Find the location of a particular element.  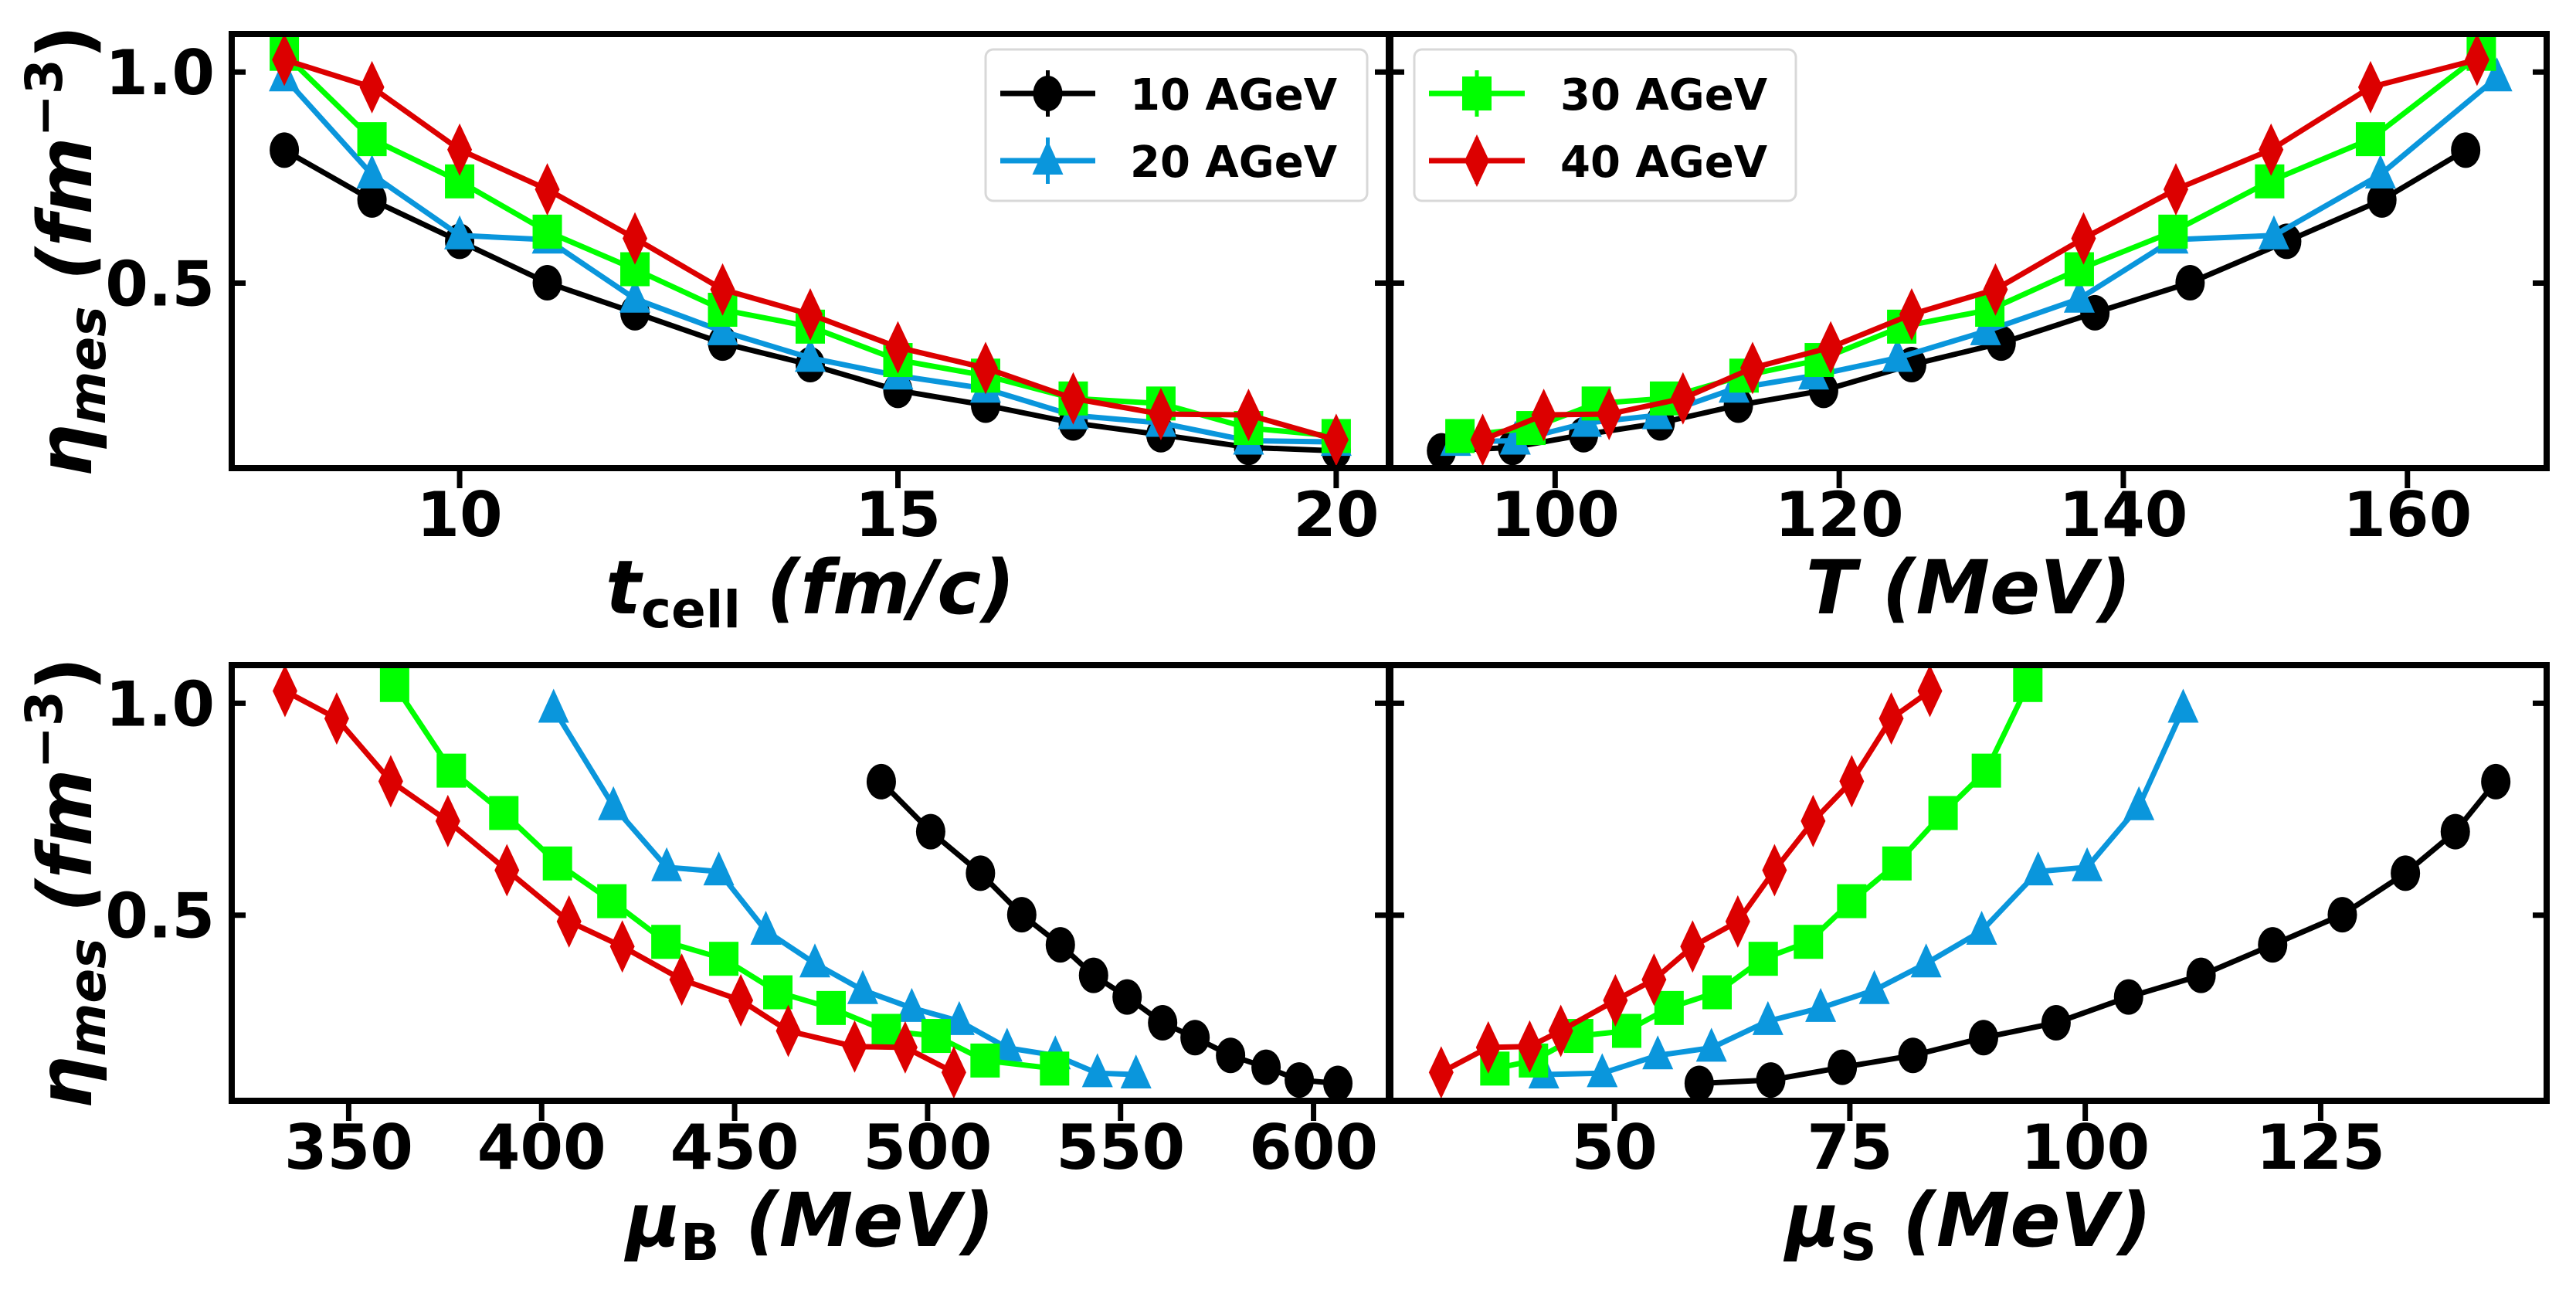

y-axis-label: ηmes (fm−3) is located at coordinates (66, 883).